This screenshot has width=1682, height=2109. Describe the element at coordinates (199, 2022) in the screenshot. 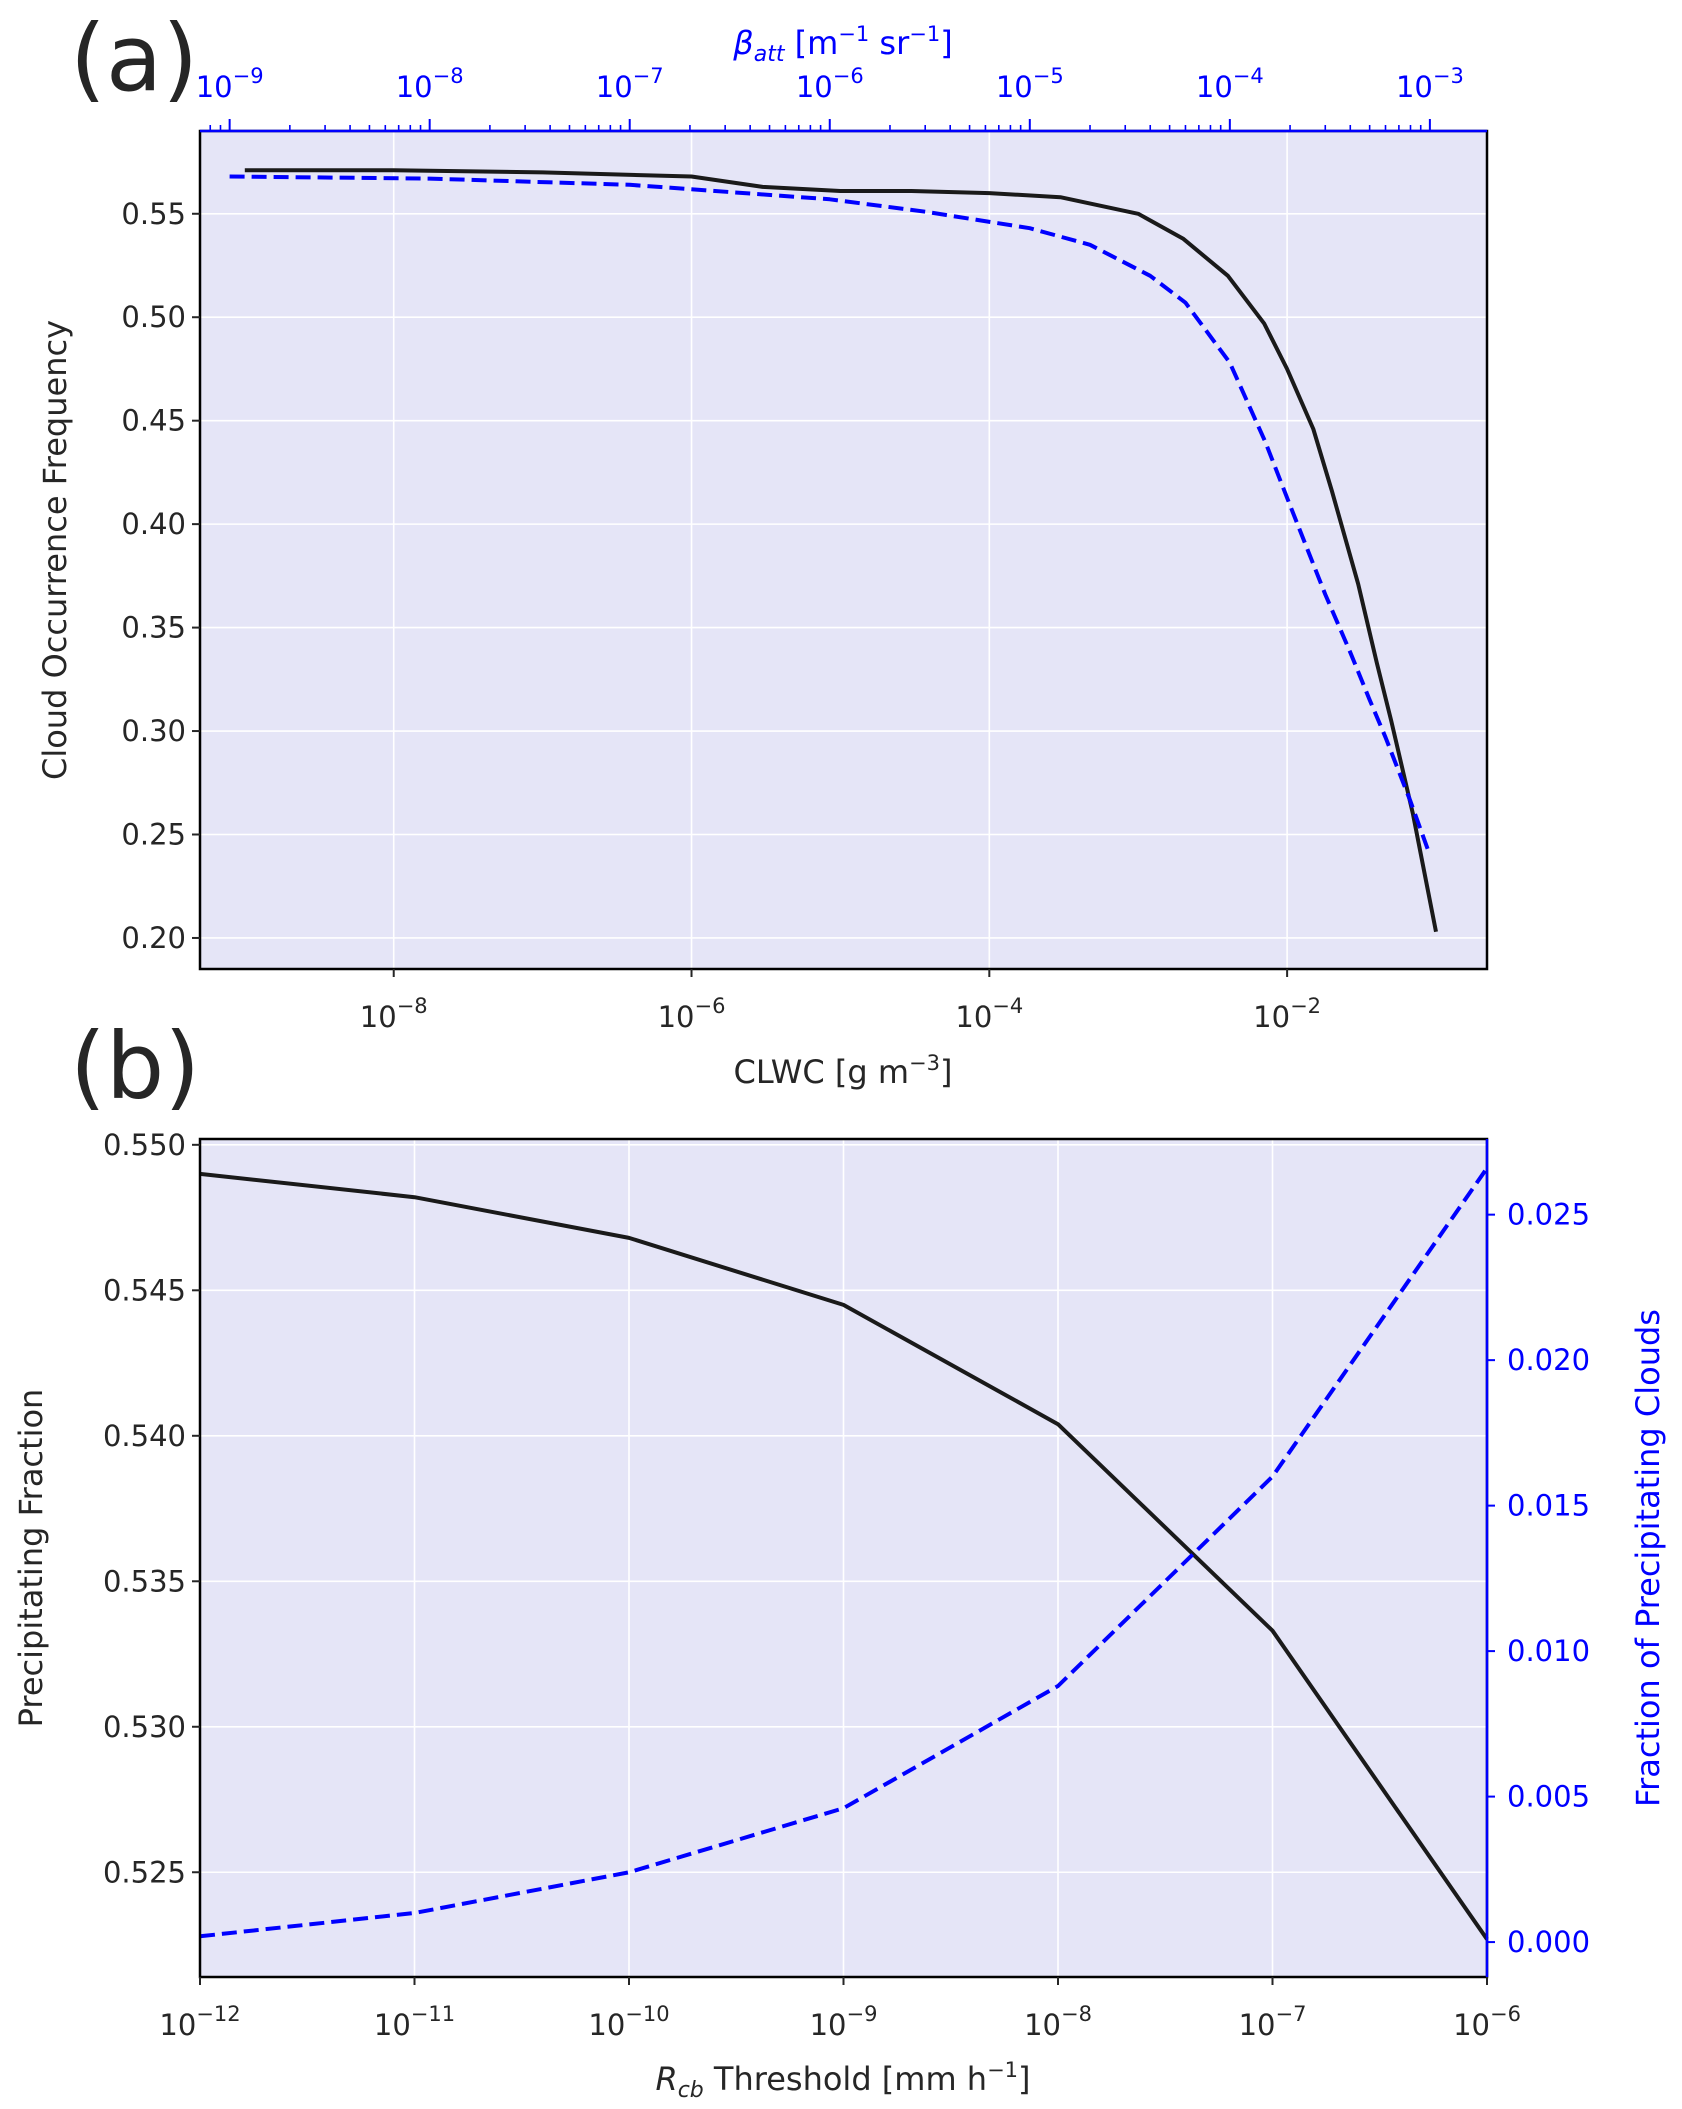

I see `x-tick-label: 10⁻¹²` at that location.